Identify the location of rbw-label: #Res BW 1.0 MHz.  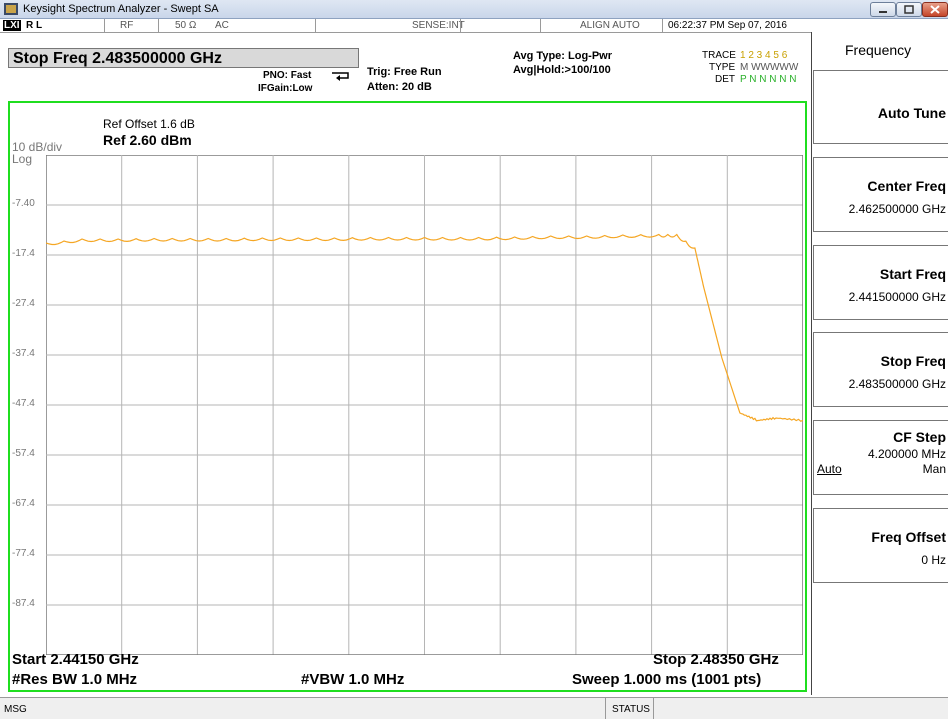
(75, 679).